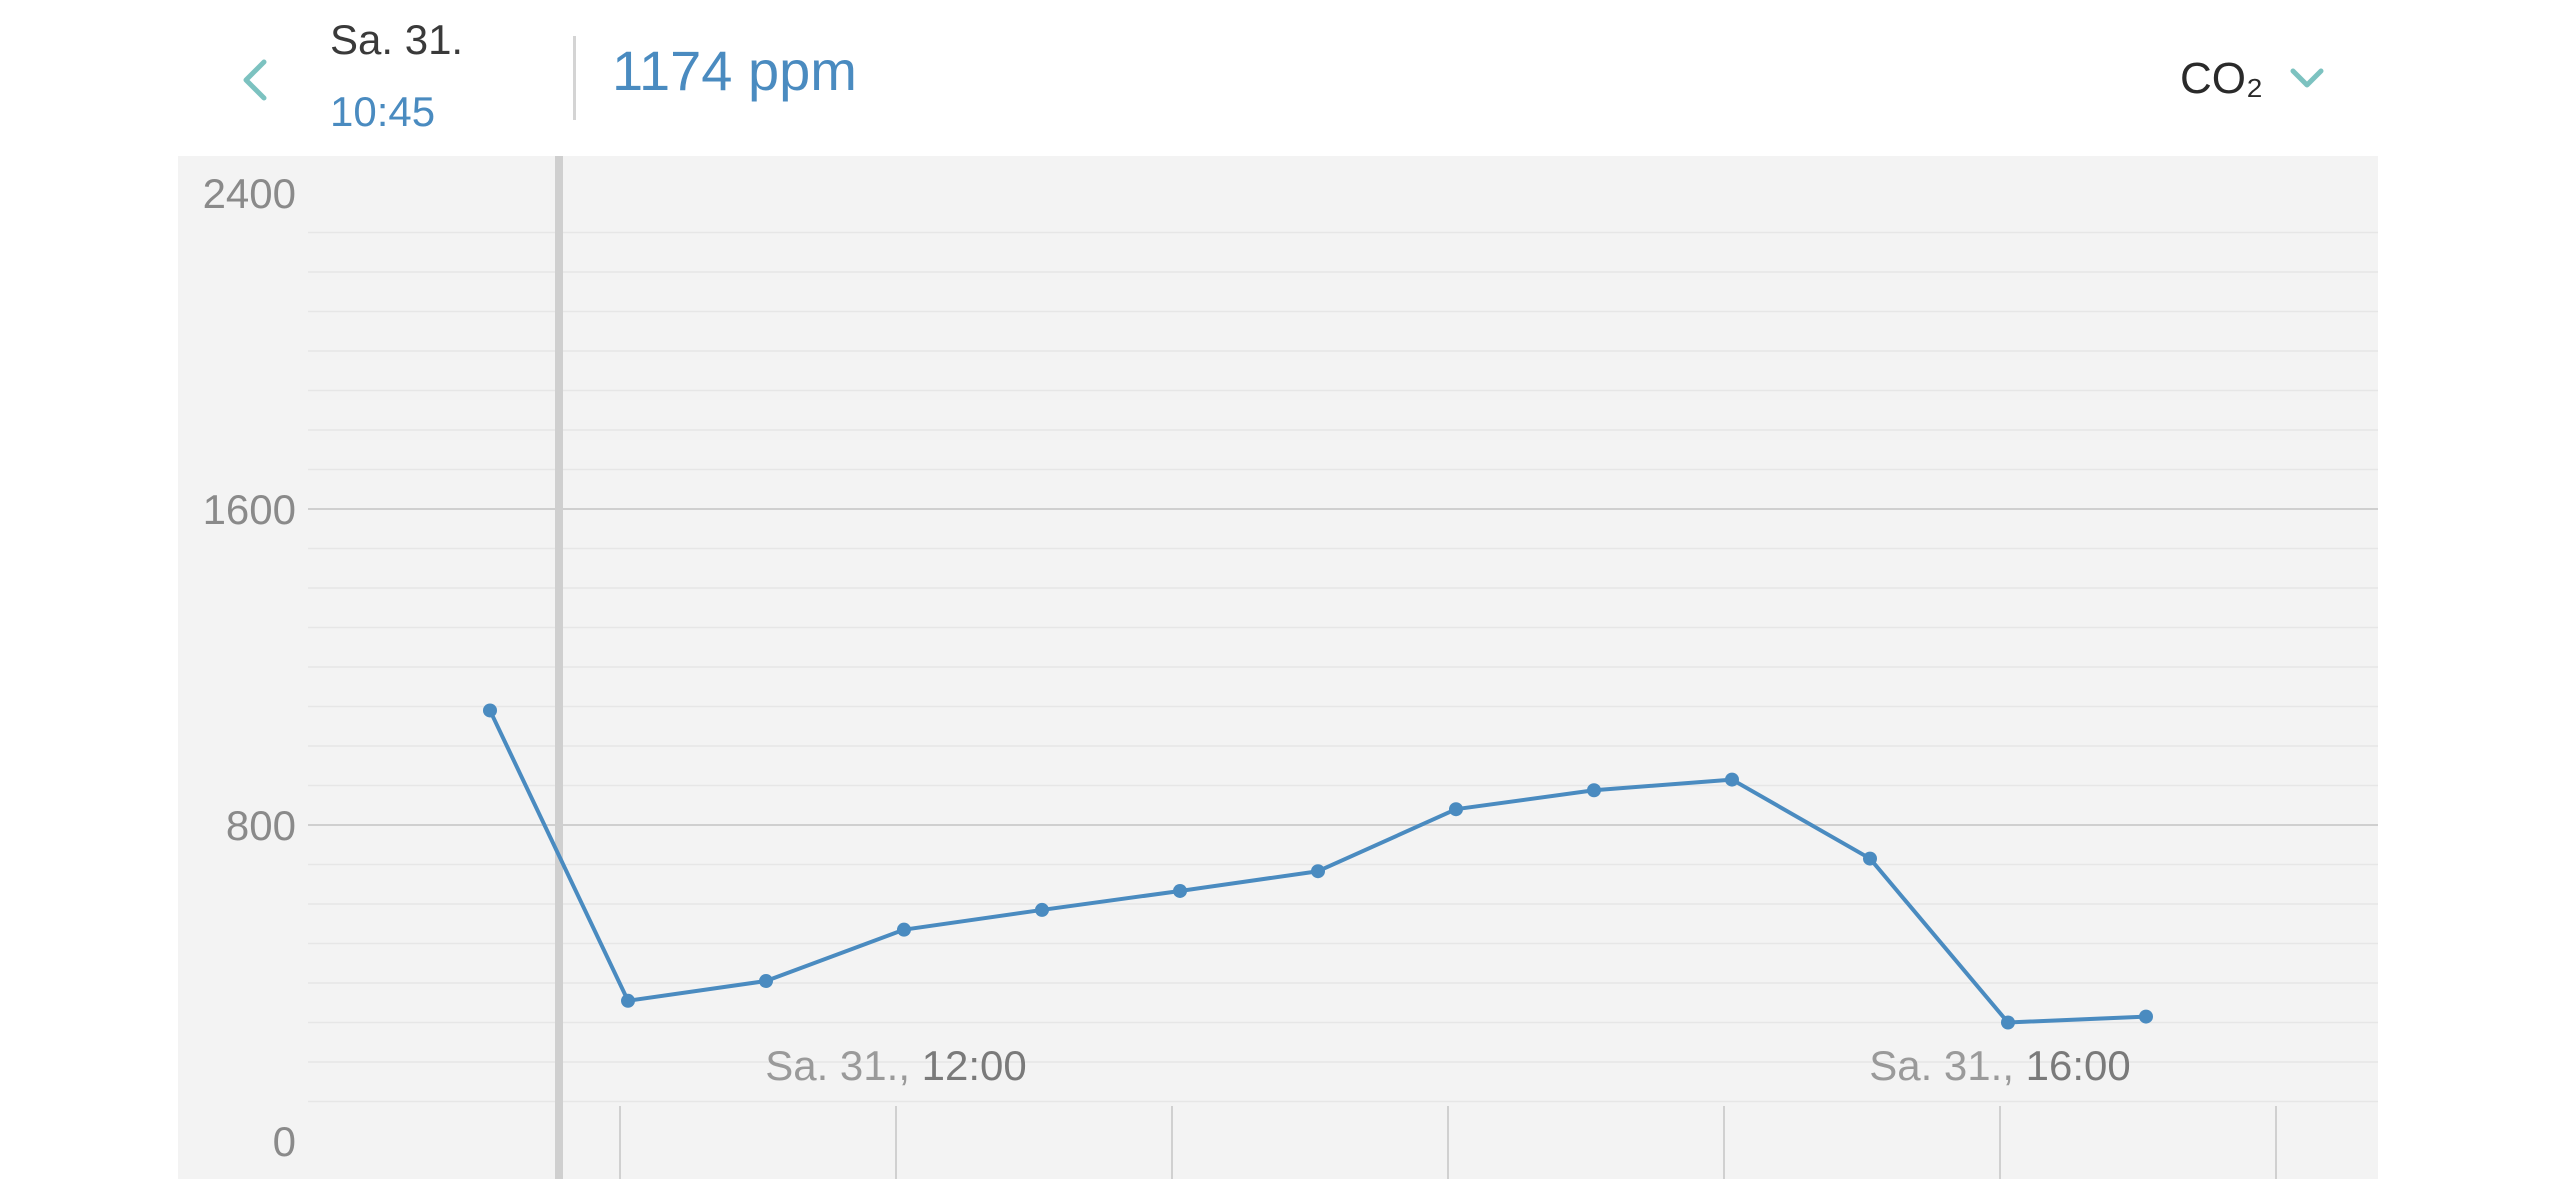 Image resolution: width=2556 pixels, height=1184 pixels. I want to click on time-cursor, so click(559, 667).